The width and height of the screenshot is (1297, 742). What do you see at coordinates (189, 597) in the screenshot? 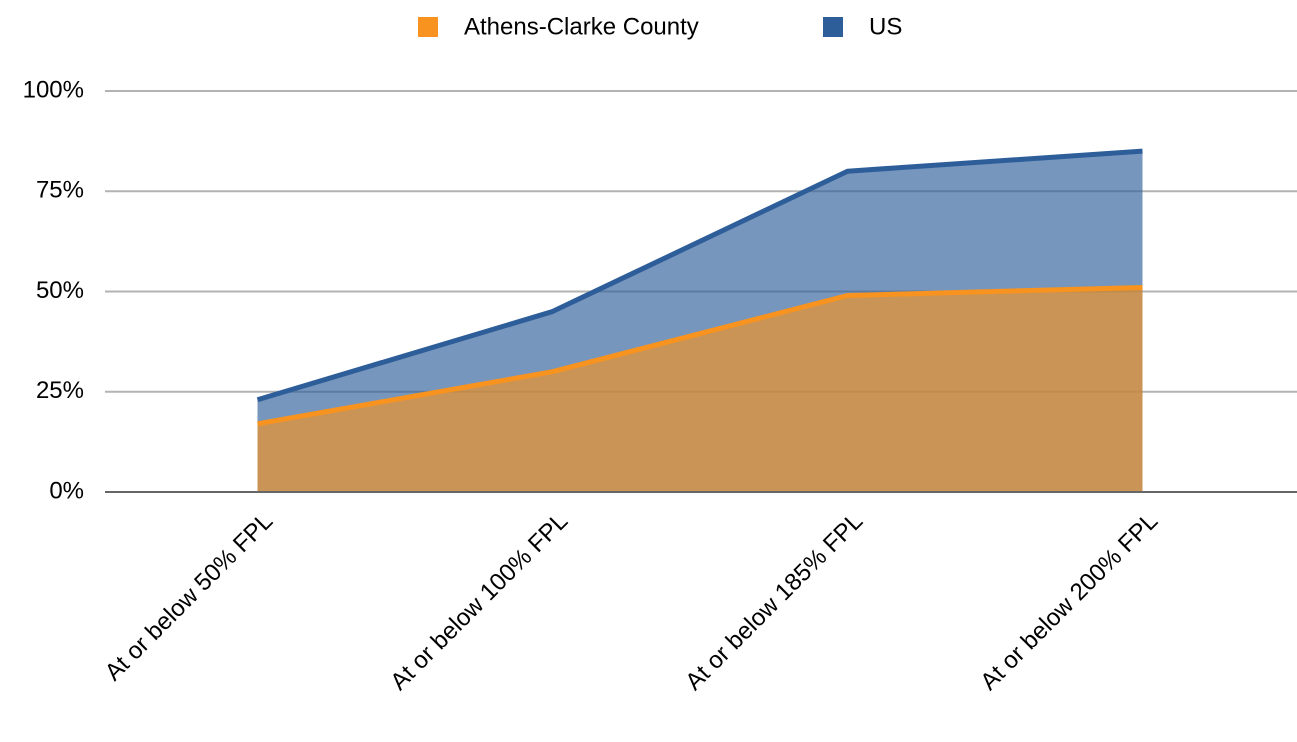
I see `x-tick-label: At or below 50% FPL` at bounding box center [189, 597].